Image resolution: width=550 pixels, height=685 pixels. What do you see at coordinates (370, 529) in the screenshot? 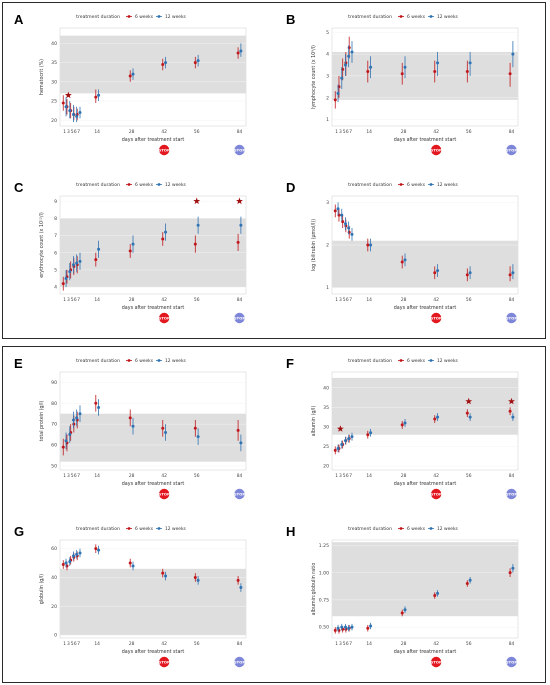
I see `legend-title: treatment duration` at bounding box center [370, 529].